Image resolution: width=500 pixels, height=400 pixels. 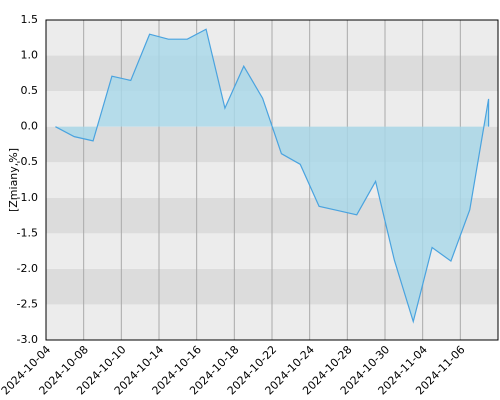 What do you see at coordinates (27, 268) in the screenshot?
I see `y-tick-label: -2.0` at bounding box center [27, 268].